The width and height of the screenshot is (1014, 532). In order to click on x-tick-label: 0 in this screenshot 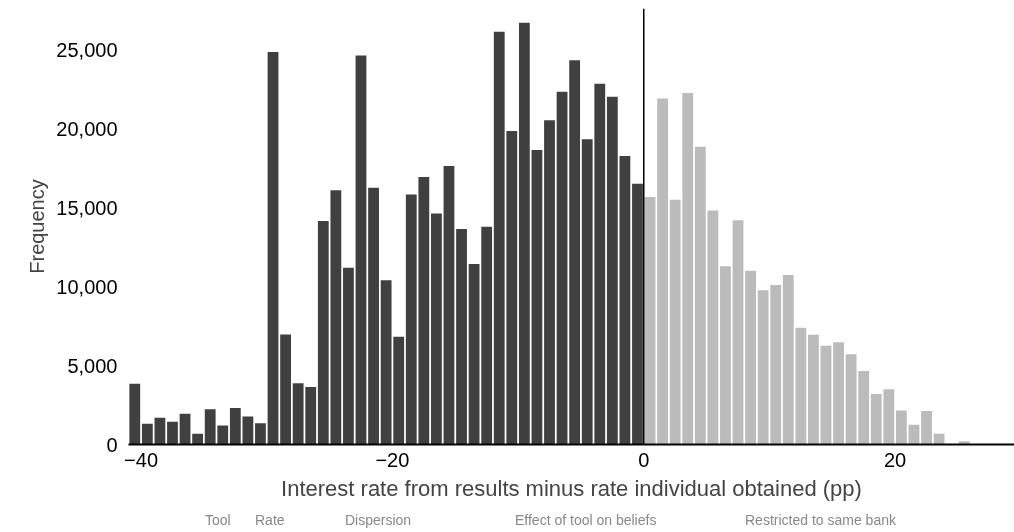, I will do `click(644, 459)`.